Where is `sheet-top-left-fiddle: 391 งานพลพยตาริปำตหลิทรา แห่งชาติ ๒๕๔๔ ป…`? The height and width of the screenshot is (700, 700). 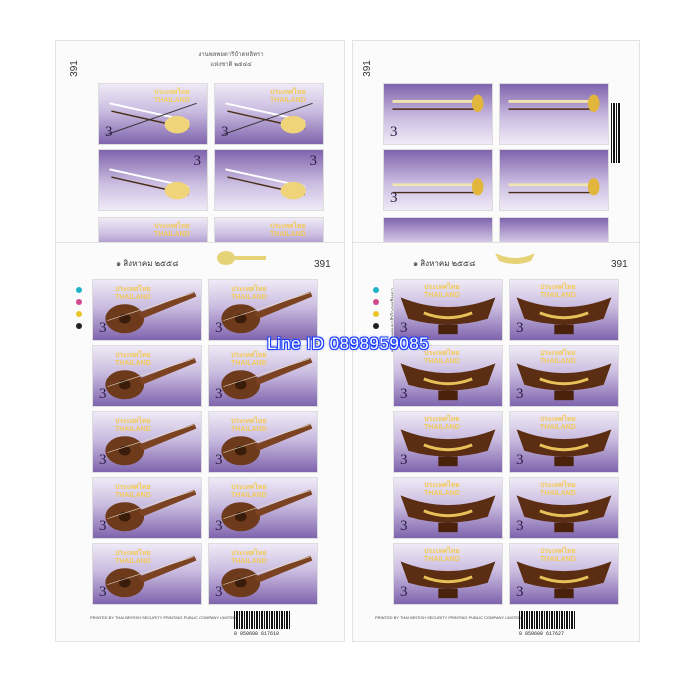 sheet-top-left-fiddle: 391 งานพลพยตาริปำตหลิทรา แห่งชาติ ๒๕๔๔ ป… is located at coordinates (200, 142).